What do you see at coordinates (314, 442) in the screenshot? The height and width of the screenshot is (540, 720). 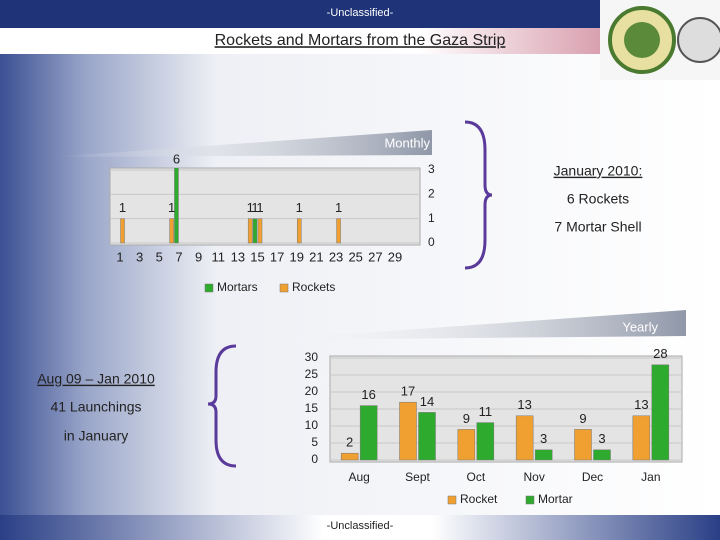 I see `y-tick-label: 5` at bounding box center [314, 442].